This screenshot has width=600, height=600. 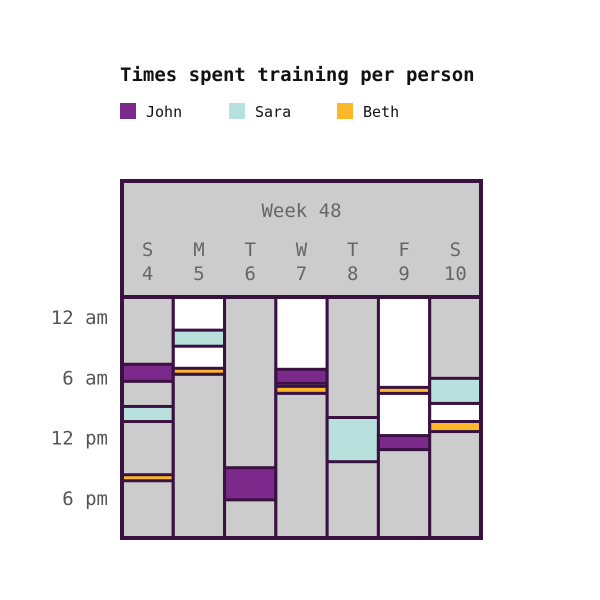 I want to click on legend: John Sara Beth, so click(x=259, y=112).